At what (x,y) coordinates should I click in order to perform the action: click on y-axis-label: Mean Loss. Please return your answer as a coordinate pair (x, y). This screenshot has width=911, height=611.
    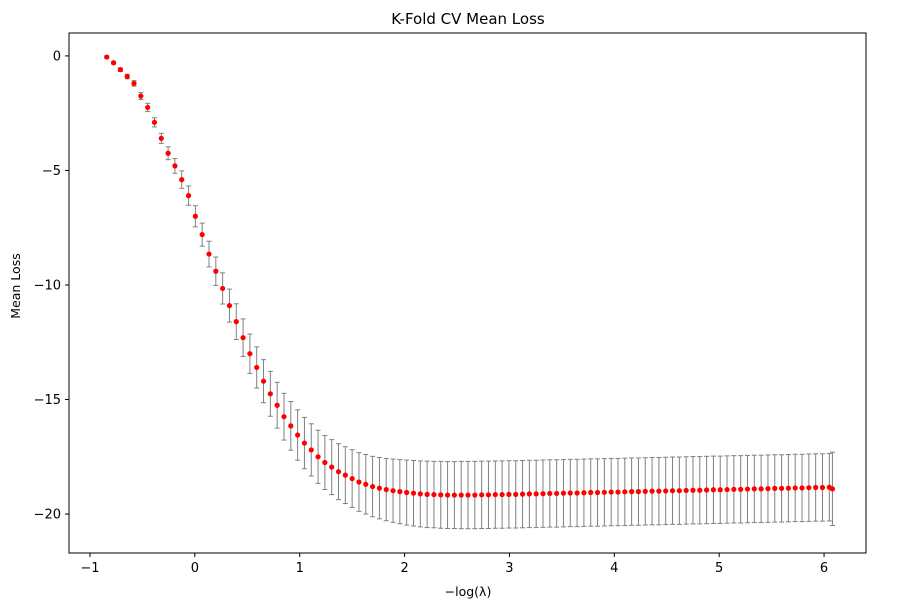
    Looking at the image, I should click on (15, 285).